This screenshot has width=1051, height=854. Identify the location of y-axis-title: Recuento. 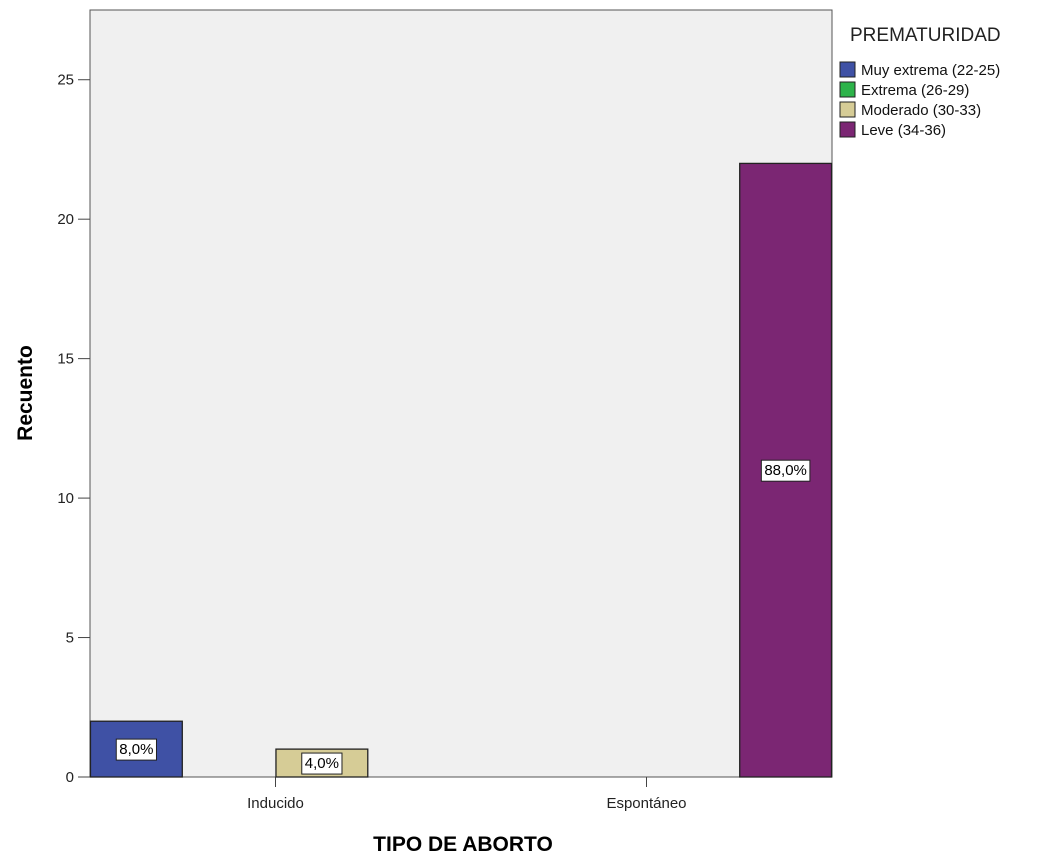
(25, 393).